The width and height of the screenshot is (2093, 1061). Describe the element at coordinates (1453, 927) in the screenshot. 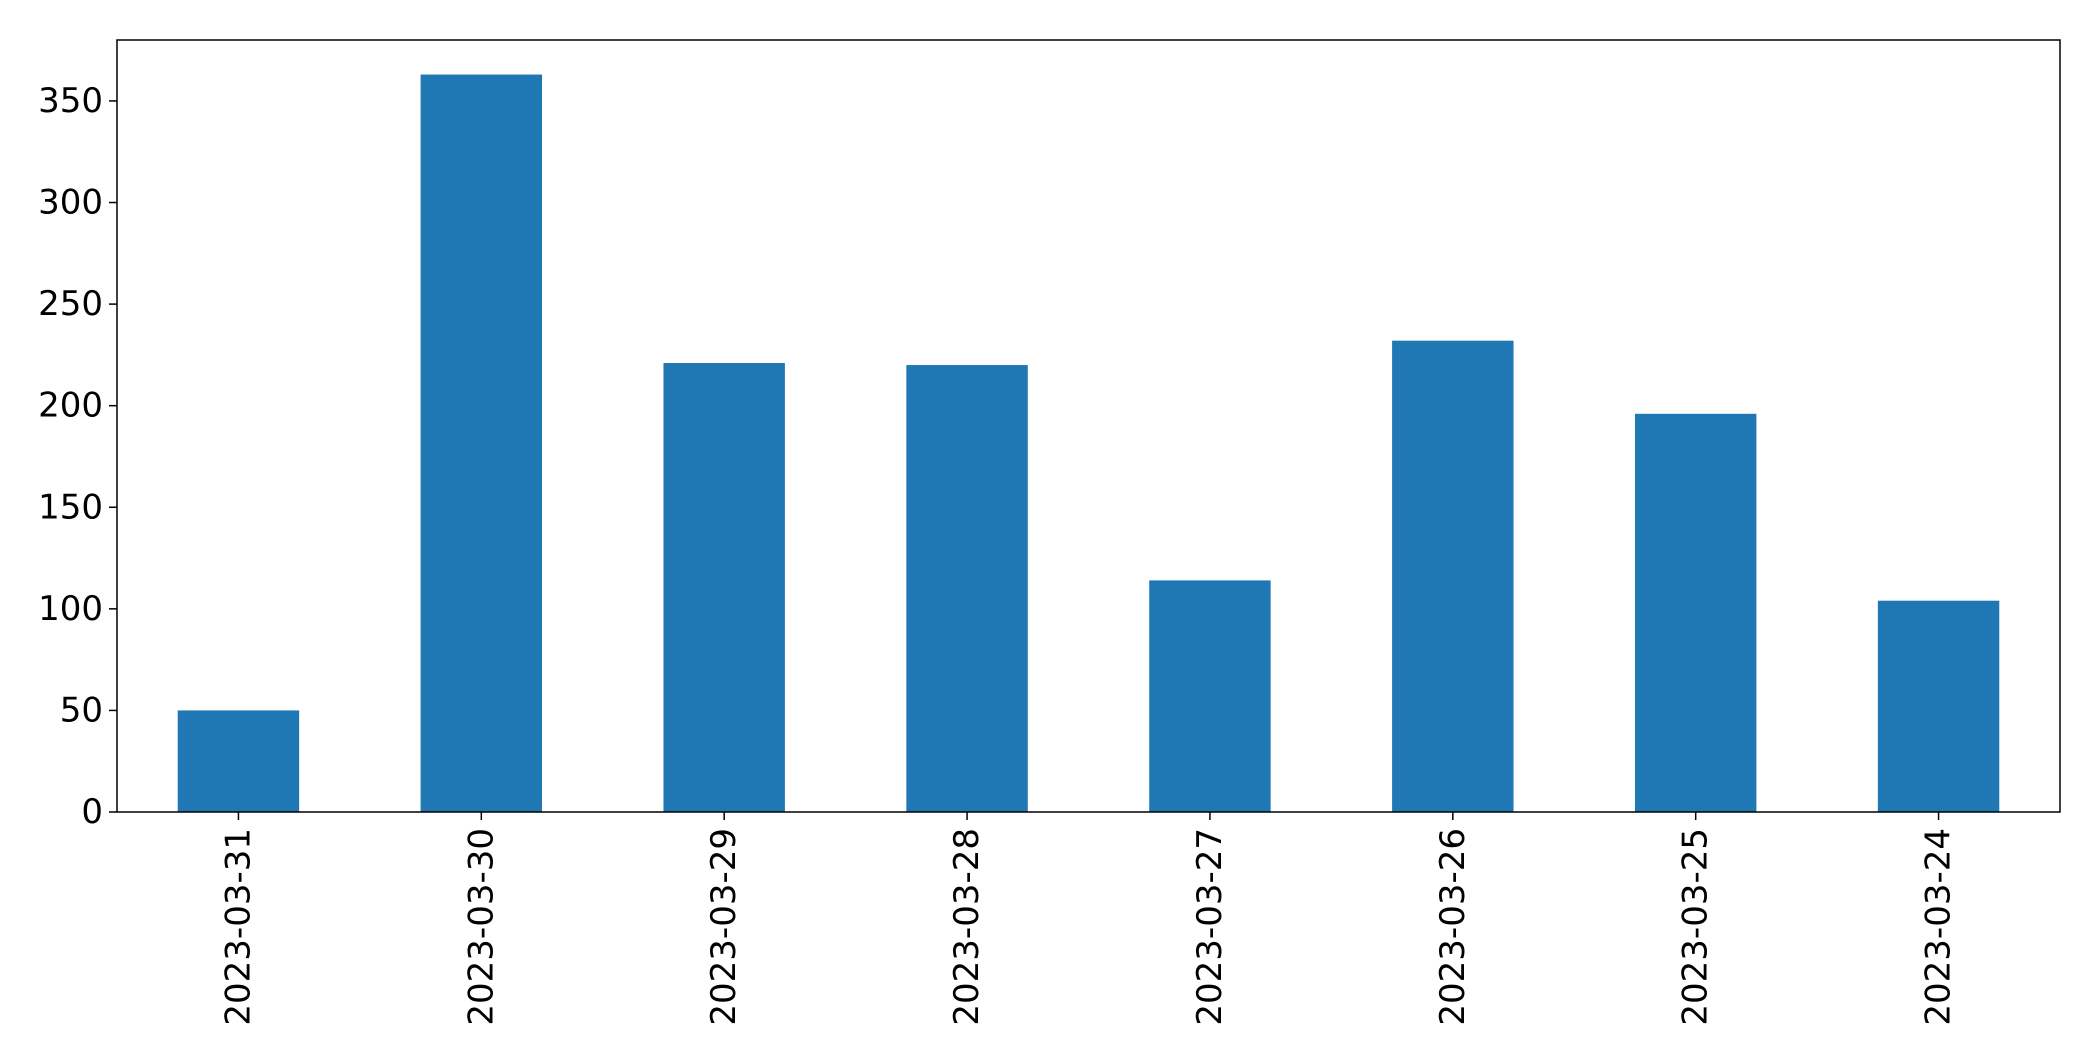

I see `x-tick-label: 2023-03-26` at that location.